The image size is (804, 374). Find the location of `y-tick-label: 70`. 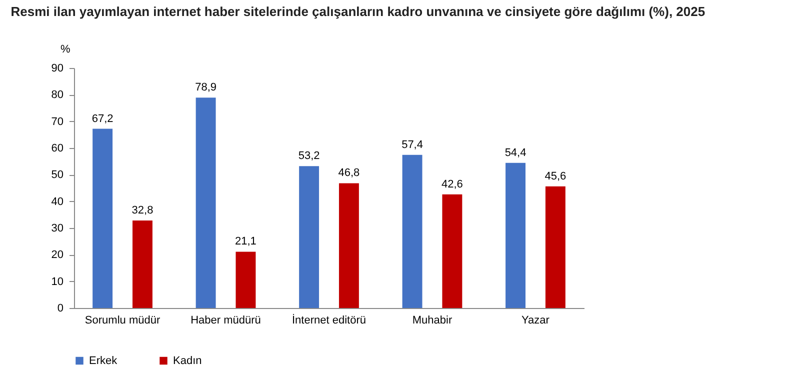

y-tick-label: 70 is located at coordinates (57, 122).